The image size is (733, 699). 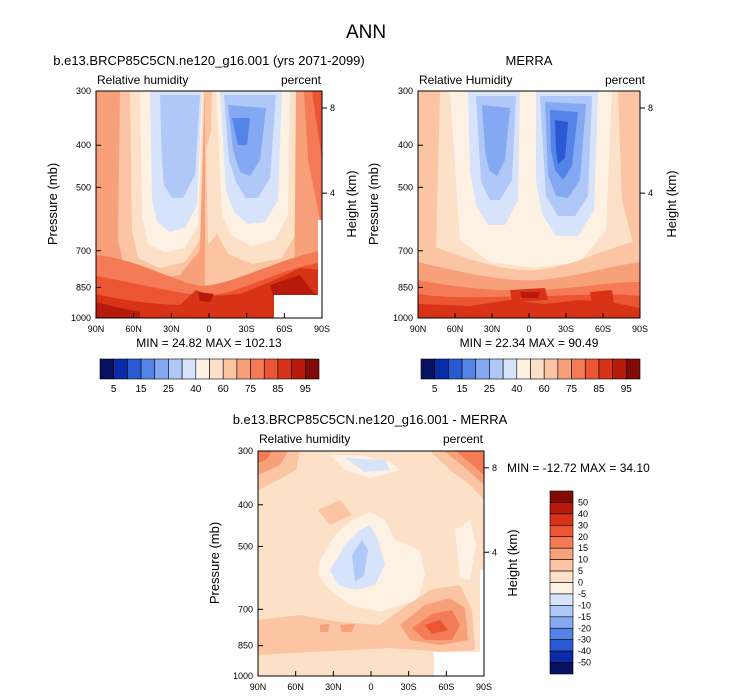 I want to click on panel-diff-left-label: Relative humidity, so click(x=304, y=439).